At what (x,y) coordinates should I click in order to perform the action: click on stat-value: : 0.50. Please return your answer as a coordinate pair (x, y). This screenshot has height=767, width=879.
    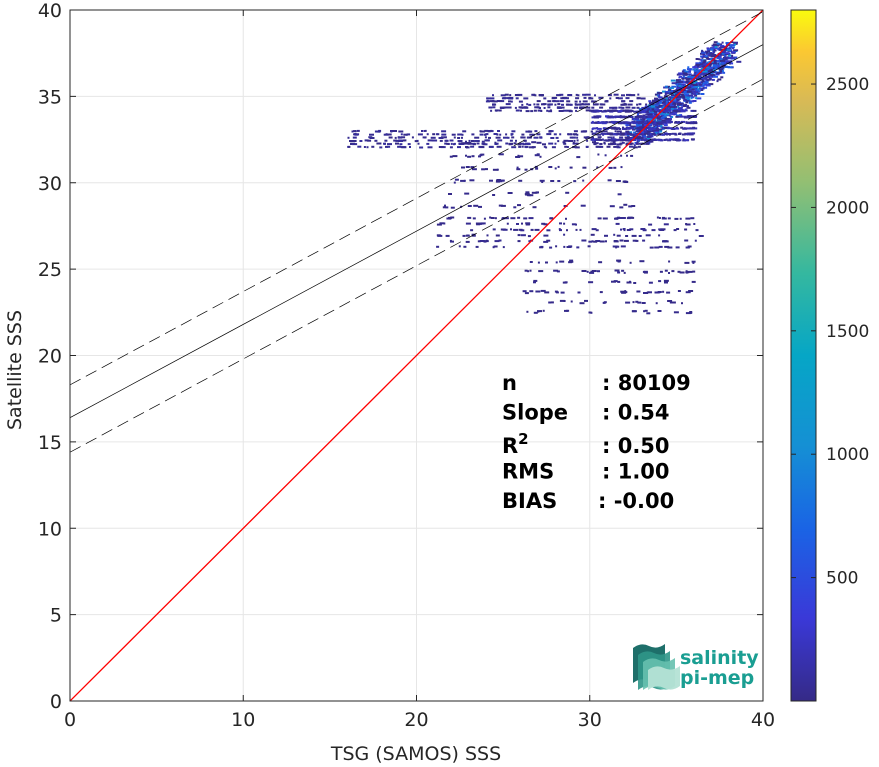
    Looking at the image, I should click on (636, 446).